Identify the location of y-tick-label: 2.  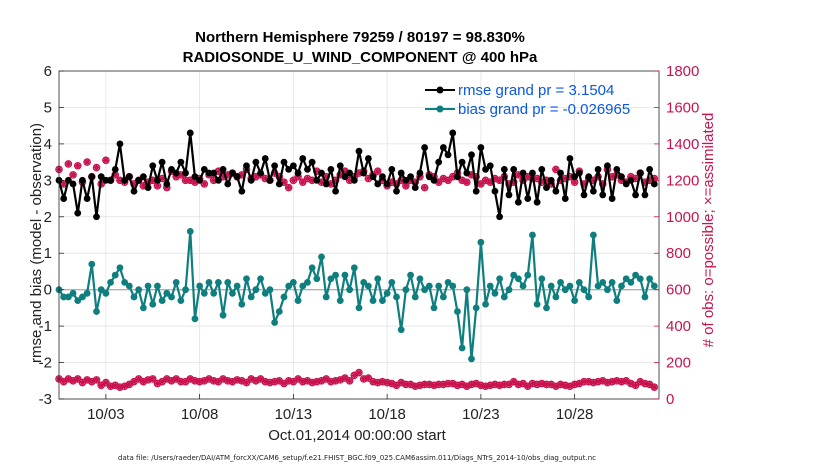
(48, 217).